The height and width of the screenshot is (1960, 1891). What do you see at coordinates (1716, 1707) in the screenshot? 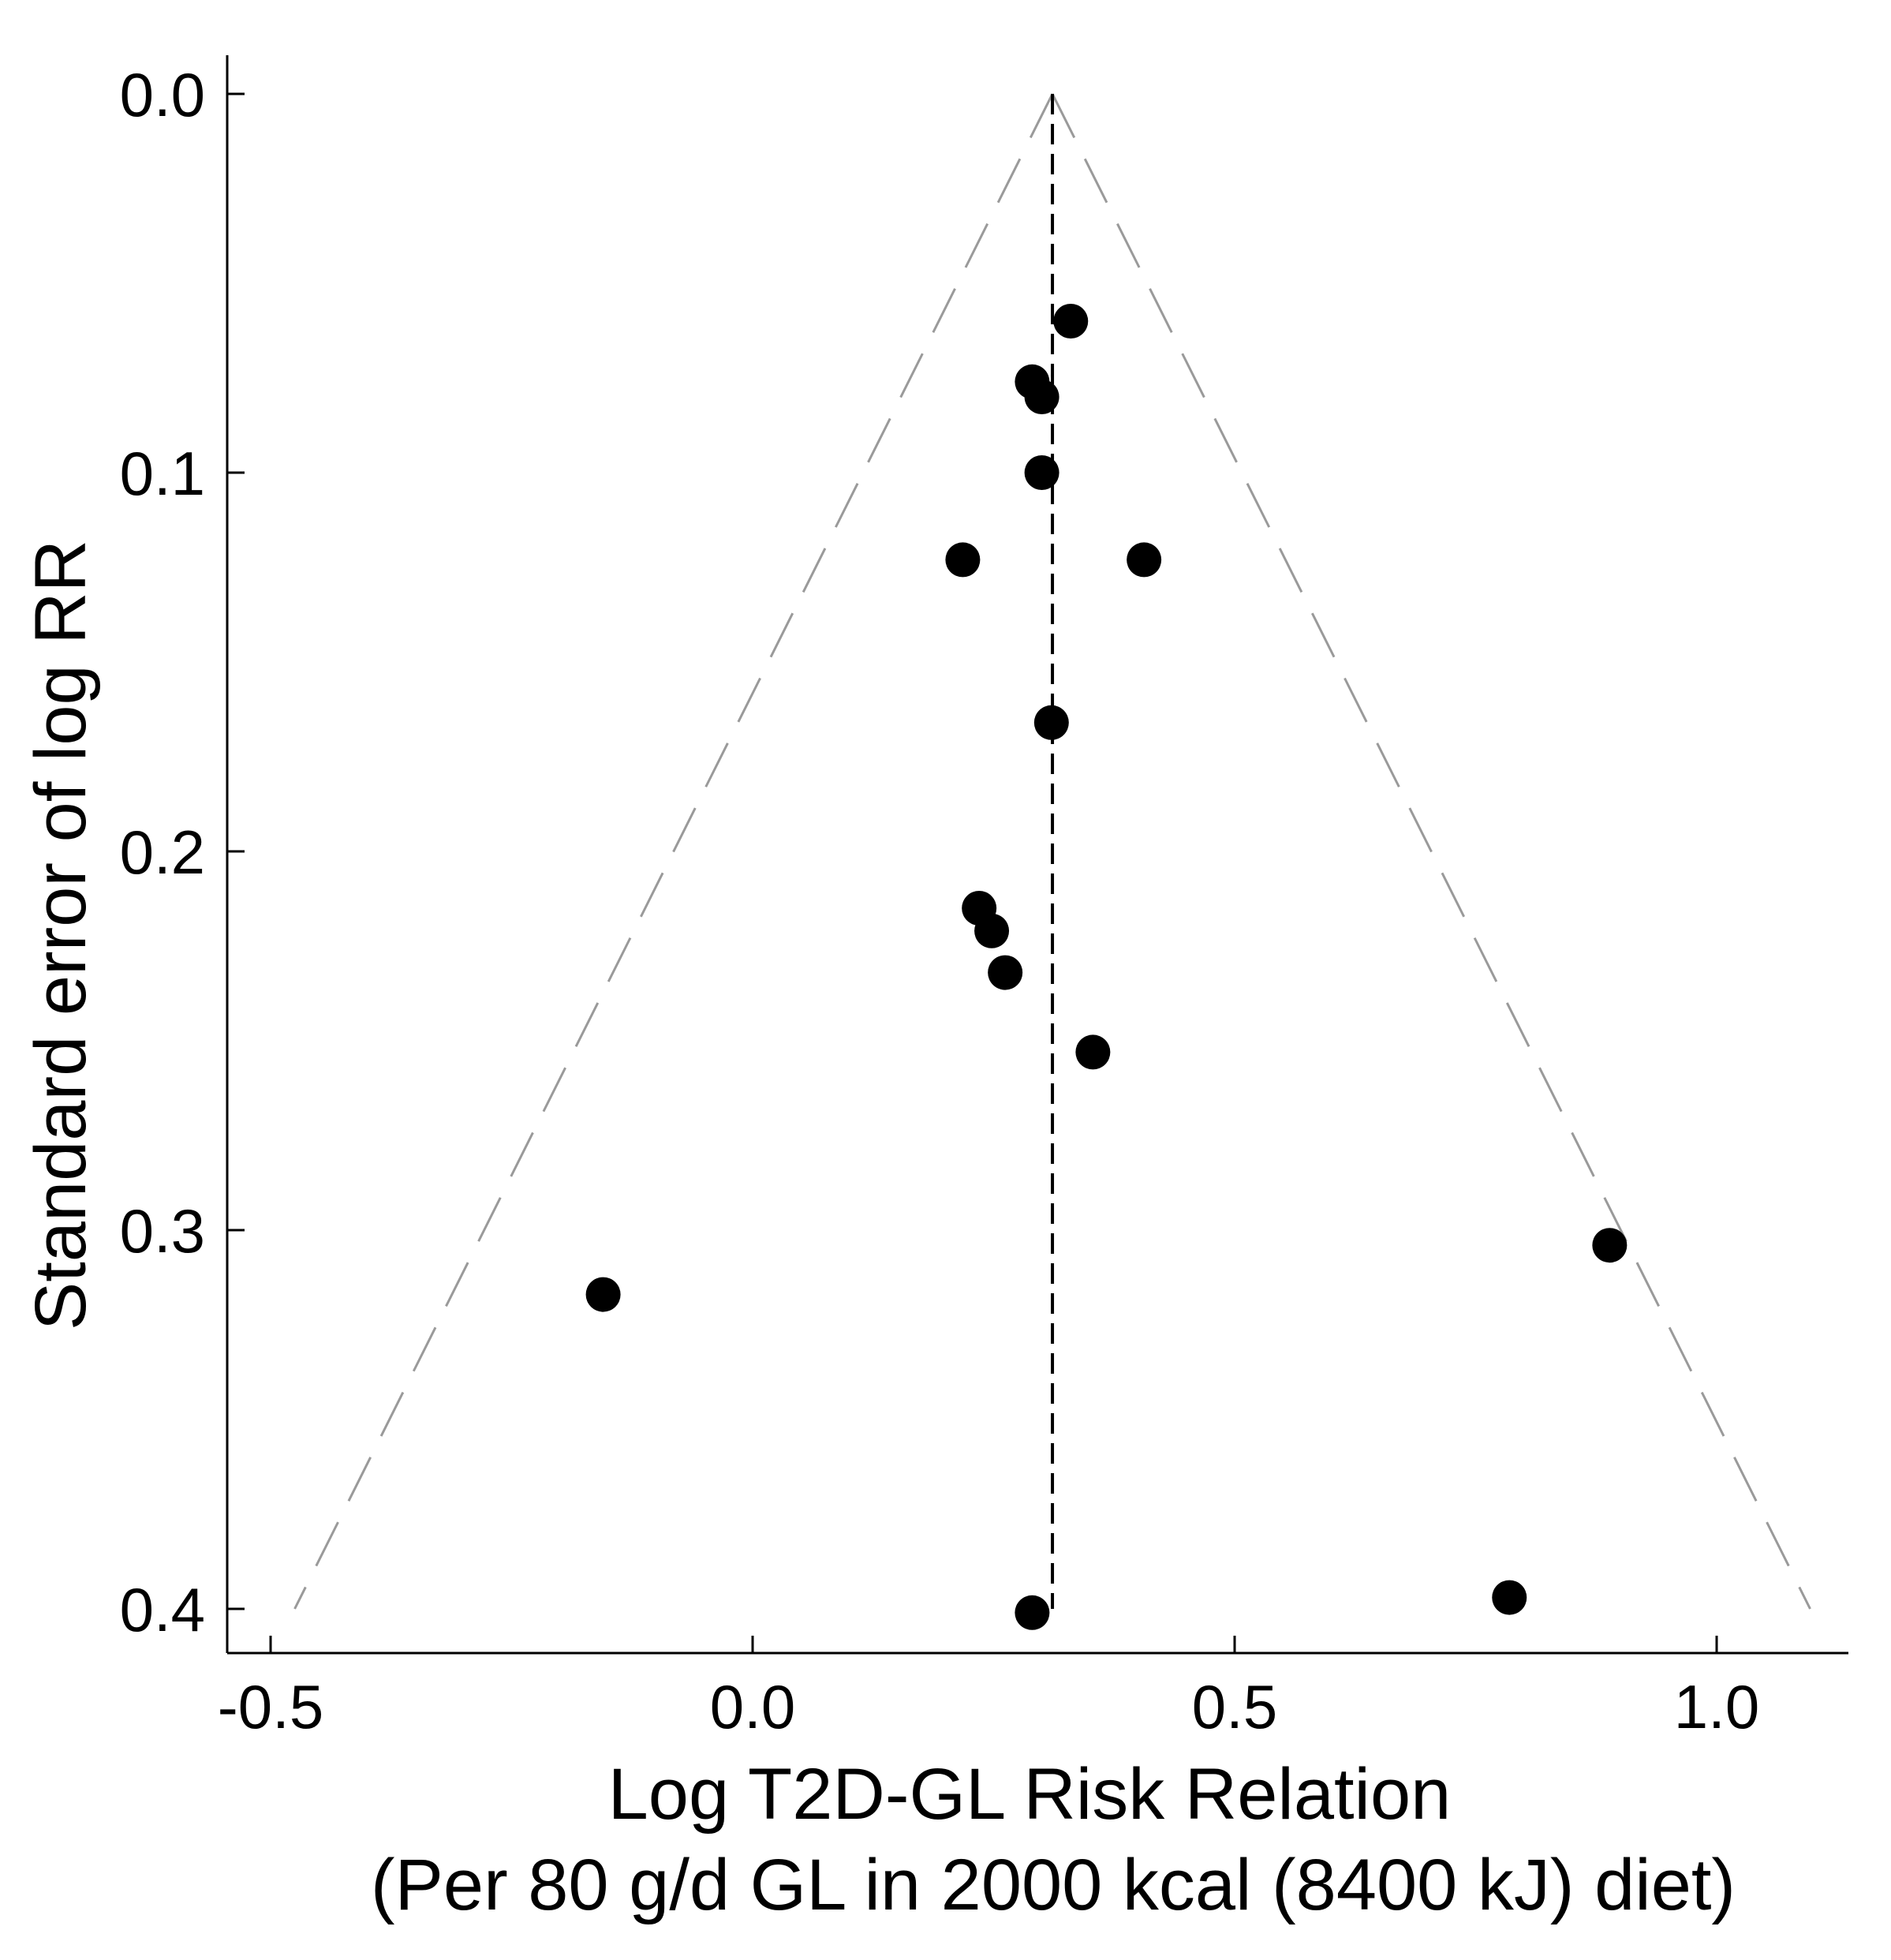
I see `x-tick-label: 1.0` at bounding box center [1716, 1707].